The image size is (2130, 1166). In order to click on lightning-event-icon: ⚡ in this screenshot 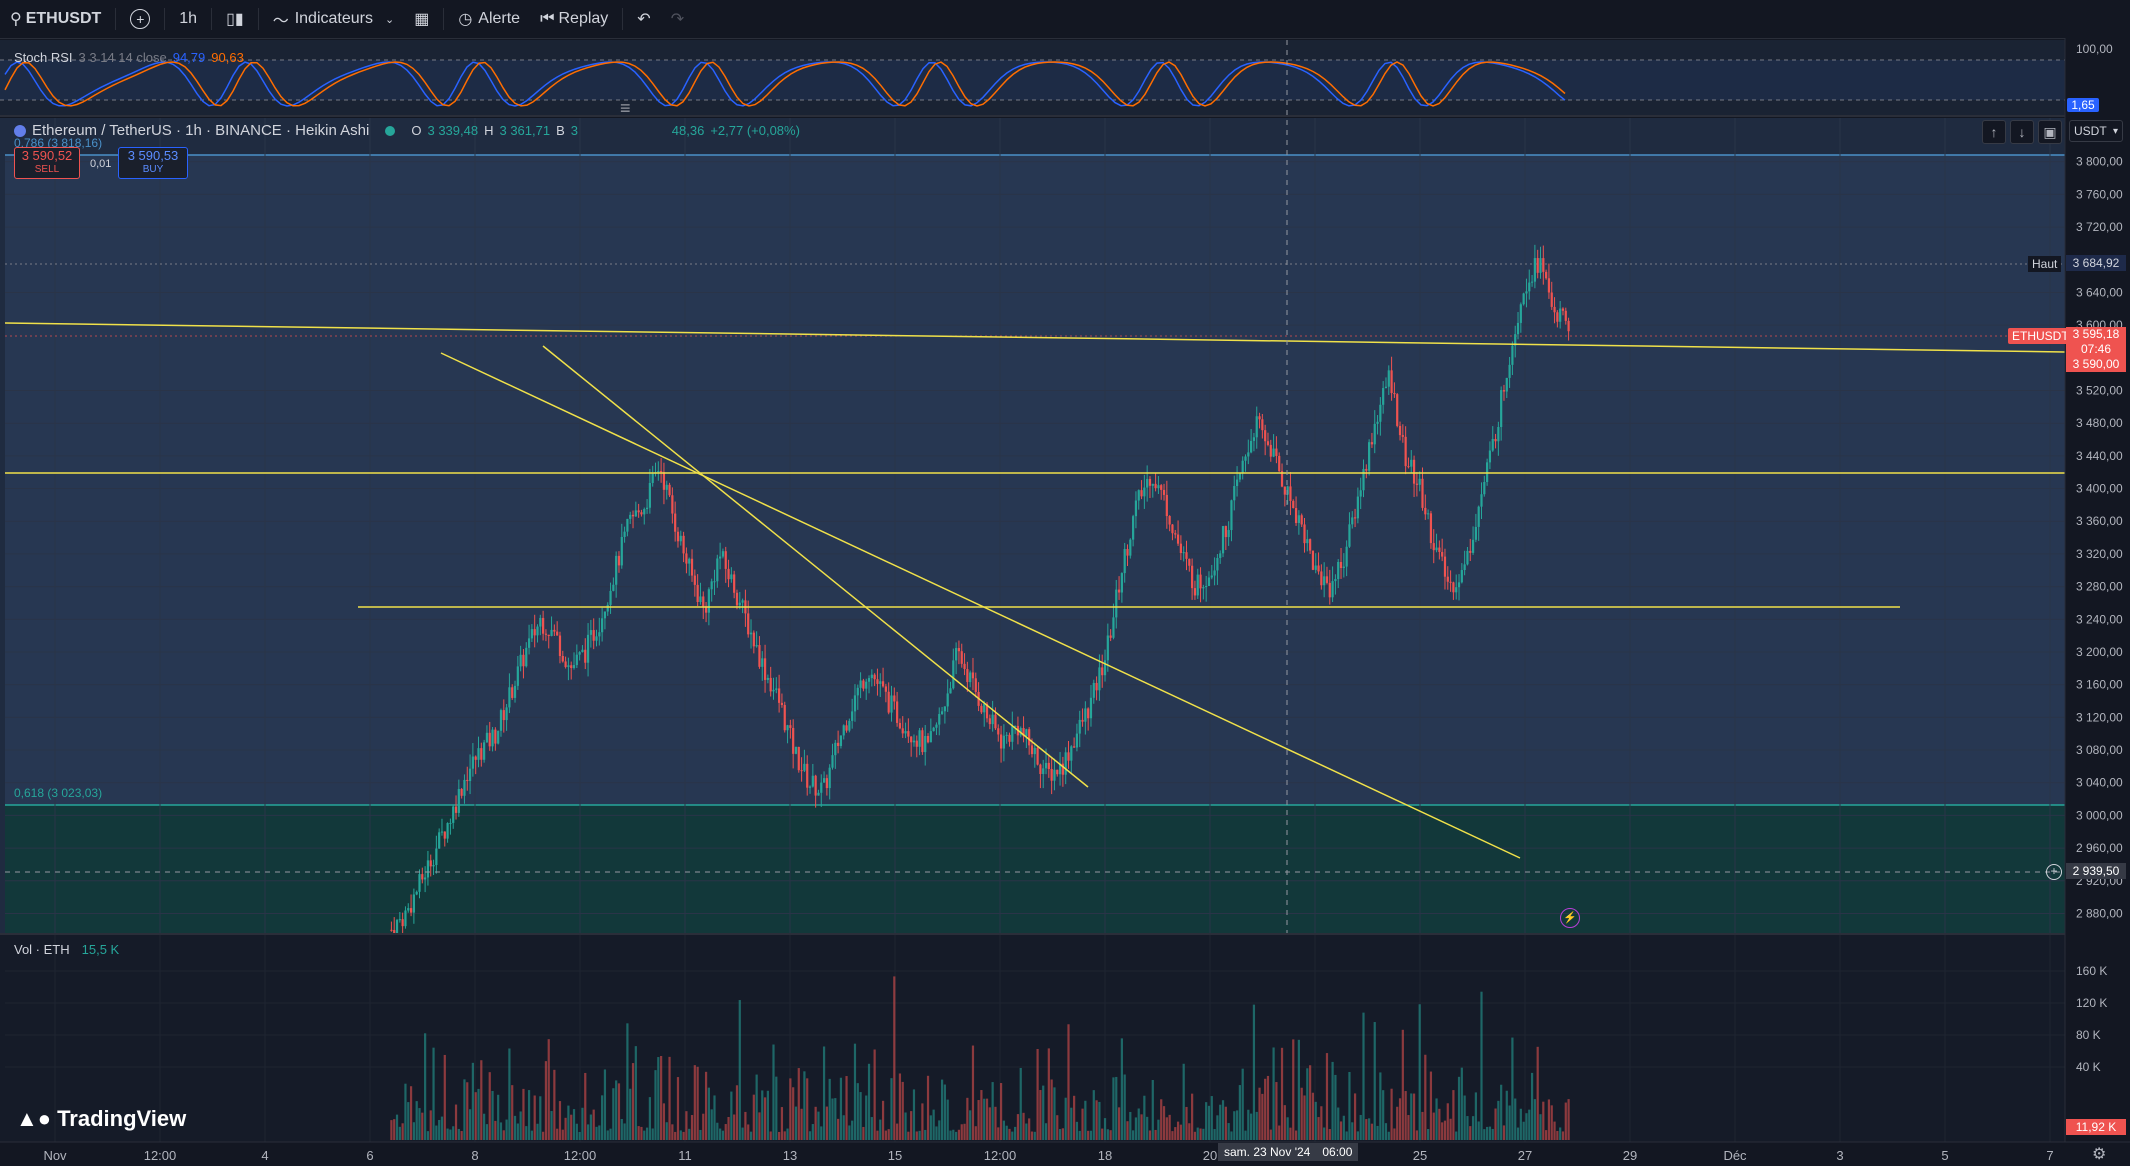, I will do `click(1570, 918)`.